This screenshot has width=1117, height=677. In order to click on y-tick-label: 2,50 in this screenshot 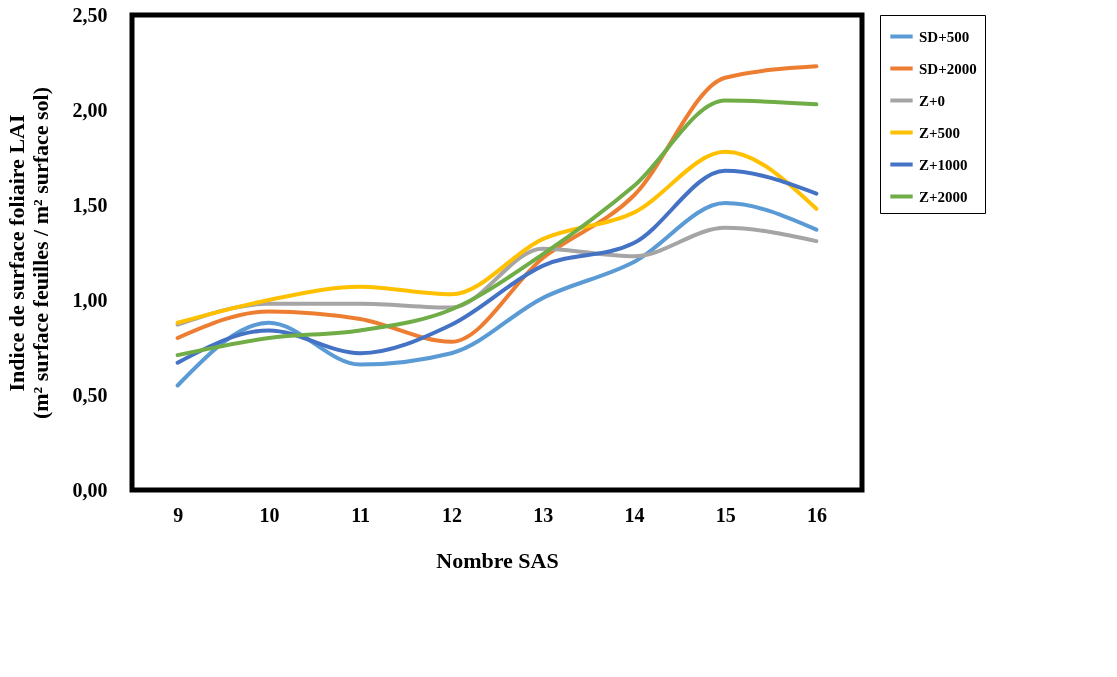, I will do `click(90, 14)`.